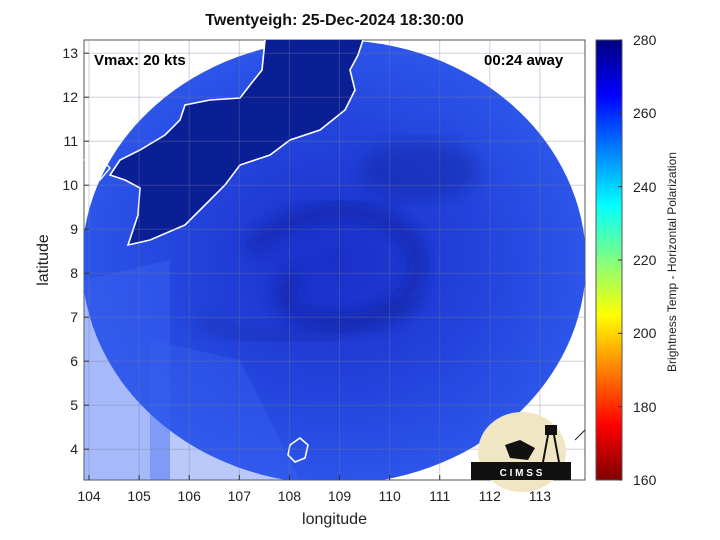 This screenshot has width=720, height=540. What do you see at coordinates (645, 113) in the screenshot?
I see `colorbar-tick-label: 260` at bounding box center [645, 113].